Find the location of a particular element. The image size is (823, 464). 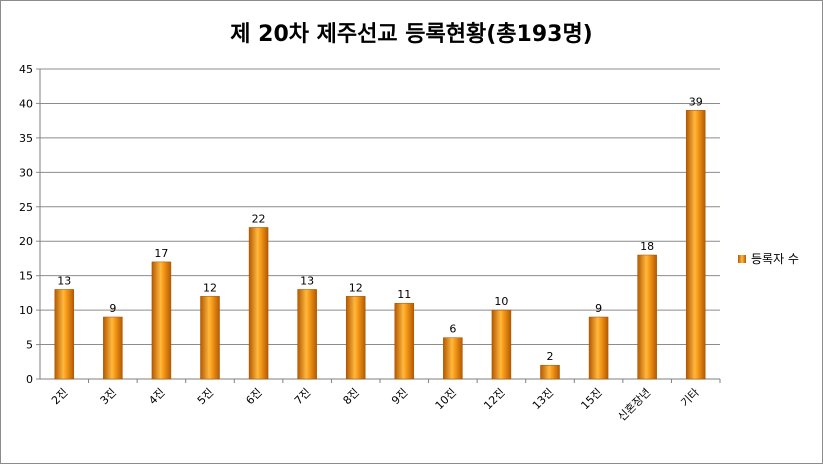

bar-신혼장년 is located at coordinates (647, 317).